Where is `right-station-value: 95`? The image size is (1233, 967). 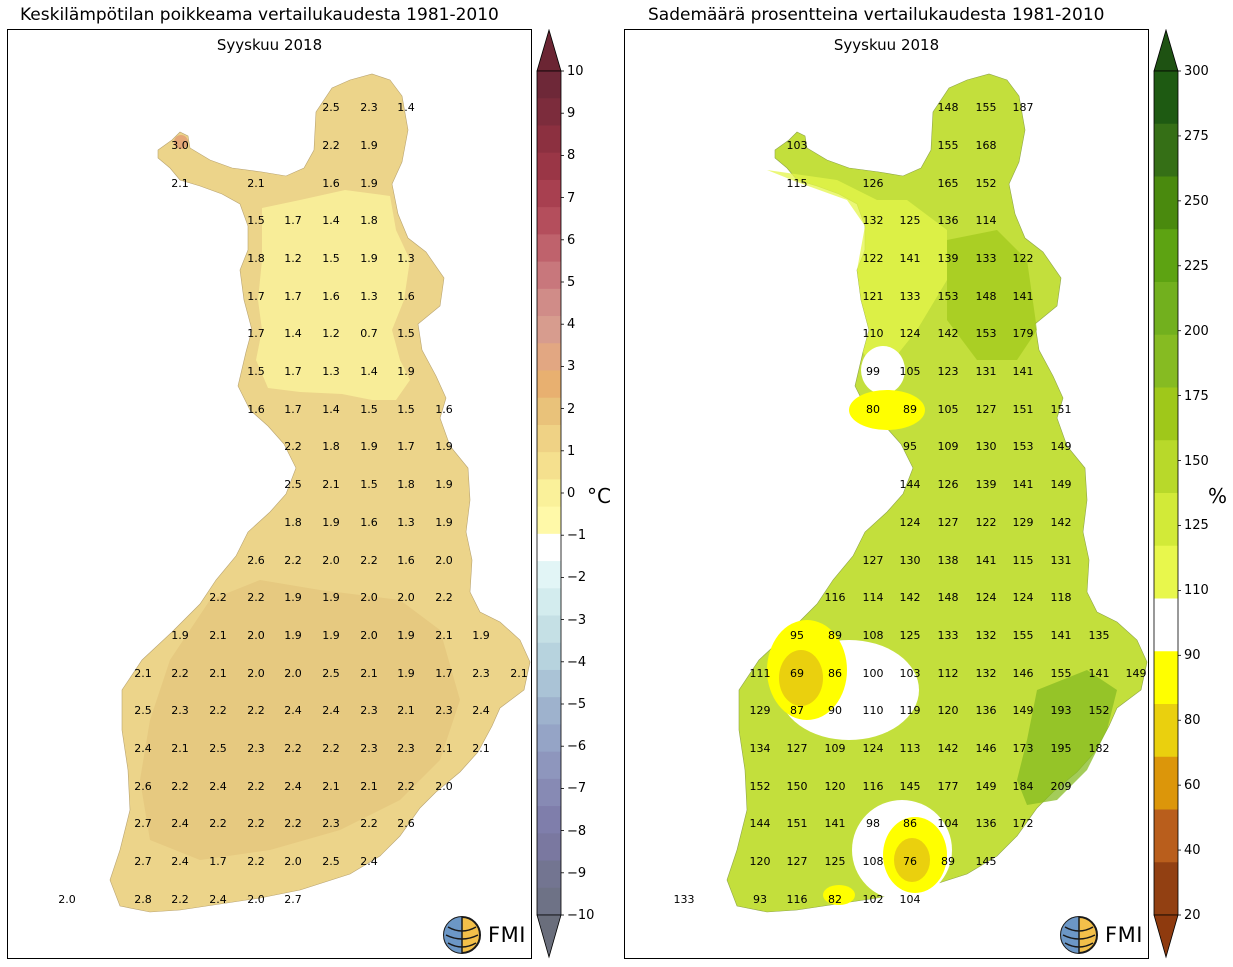
right-station-value: 95 is located at coordinates (910, 446).